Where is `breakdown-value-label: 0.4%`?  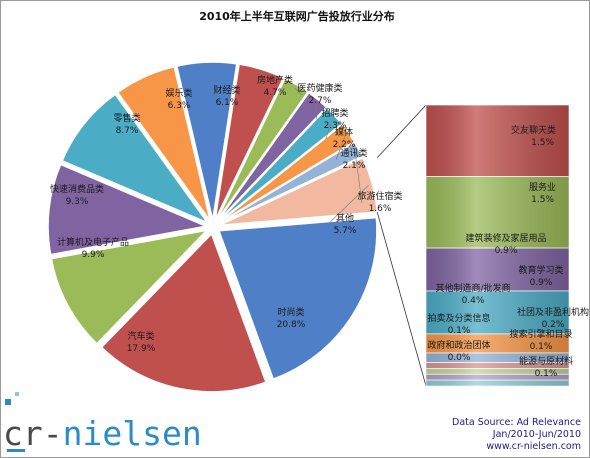
breakdown-value-label: 0.4% is located at coordinates (473, 301).